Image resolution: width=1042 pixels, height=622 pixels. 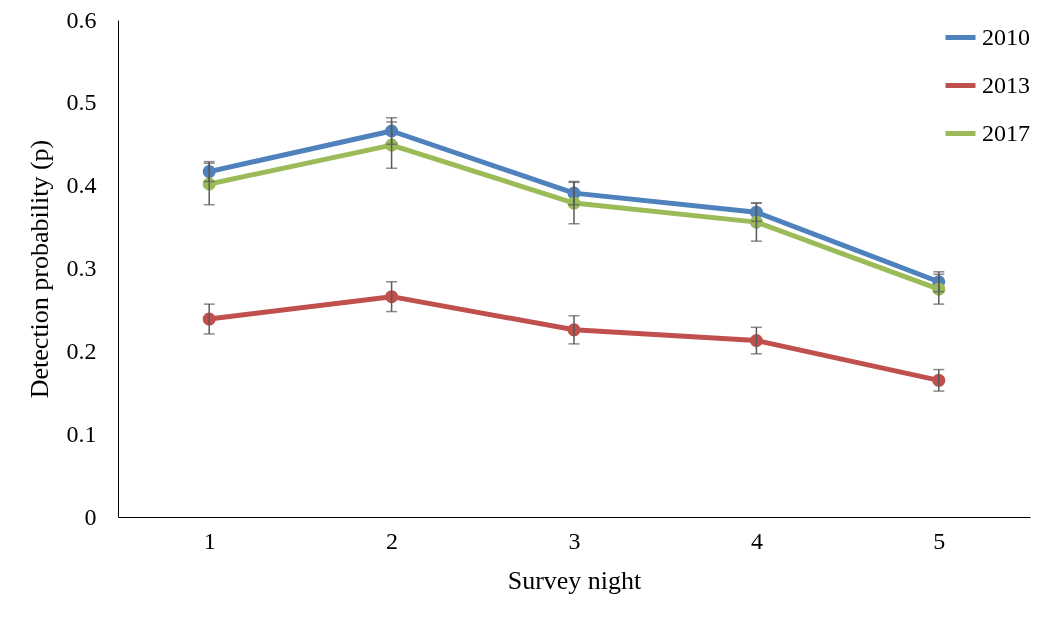 I want to click on x-tick-label: 5, so click(x=939, y=540).